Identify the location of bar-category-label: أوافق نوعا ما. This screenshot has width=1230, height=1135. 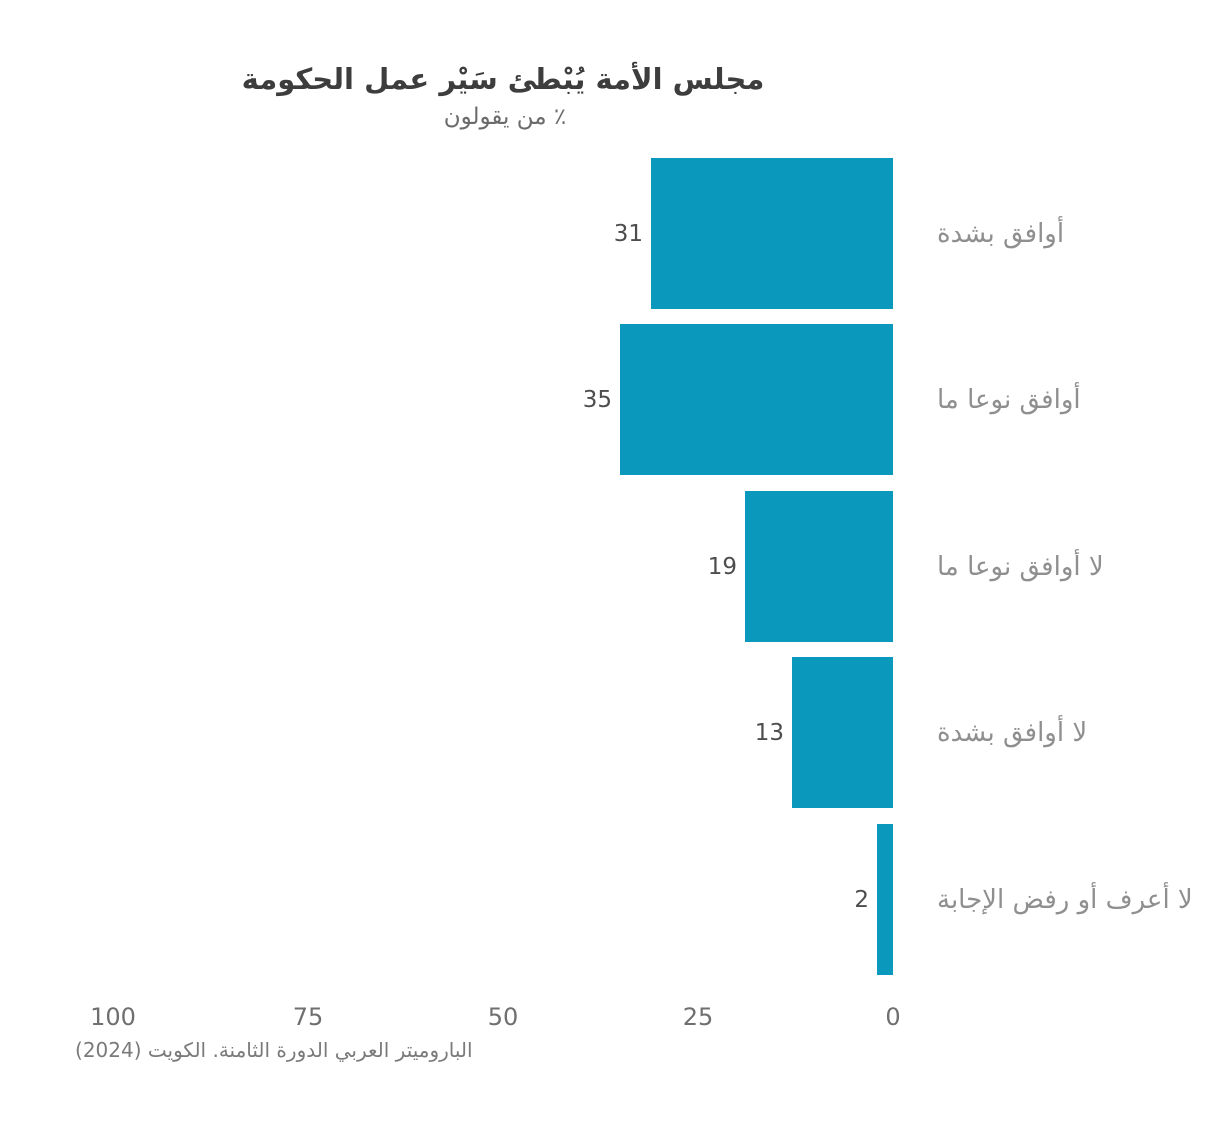
(1009, 399).